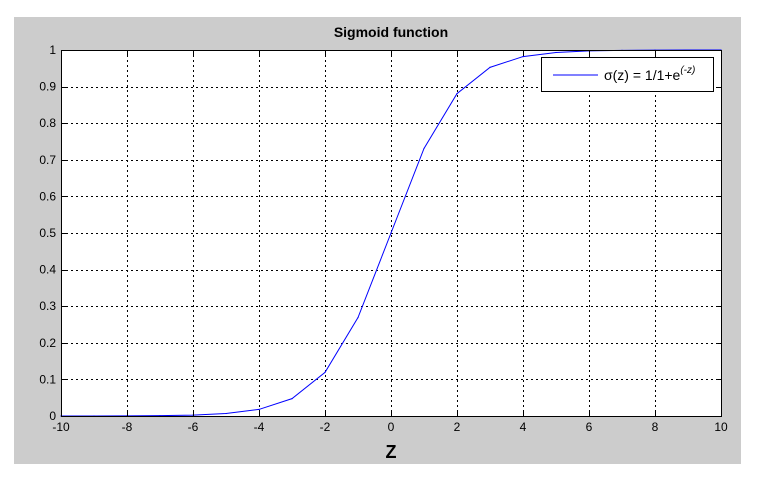 The width and height of the screenshot is (757, 485). Describe the element at coordinates (52, 416) in the screenshot. I see `y-tick-label: 0` at that location.